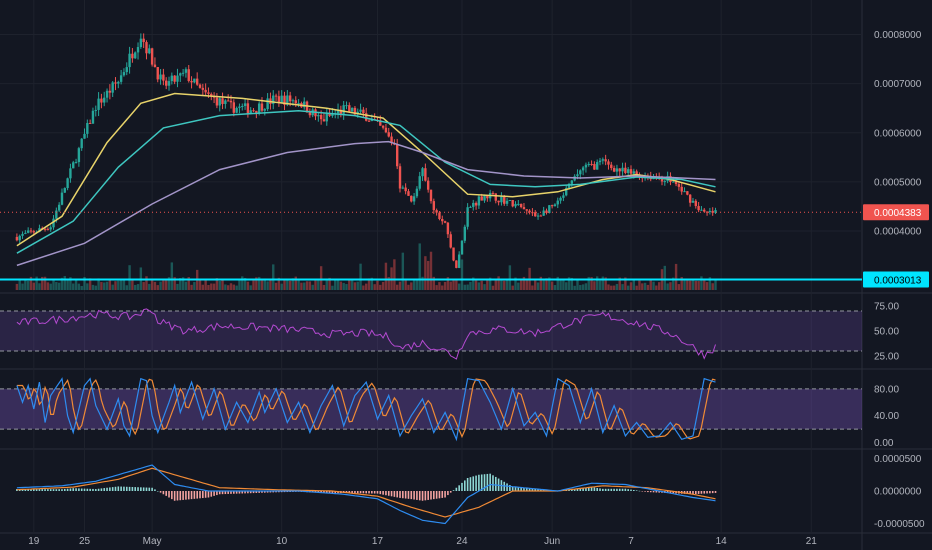  What do you see at coordinates (898, 133) in the screenshot?
I see `price-tick-label: 0.0006000` at bounding box center [898, 133].